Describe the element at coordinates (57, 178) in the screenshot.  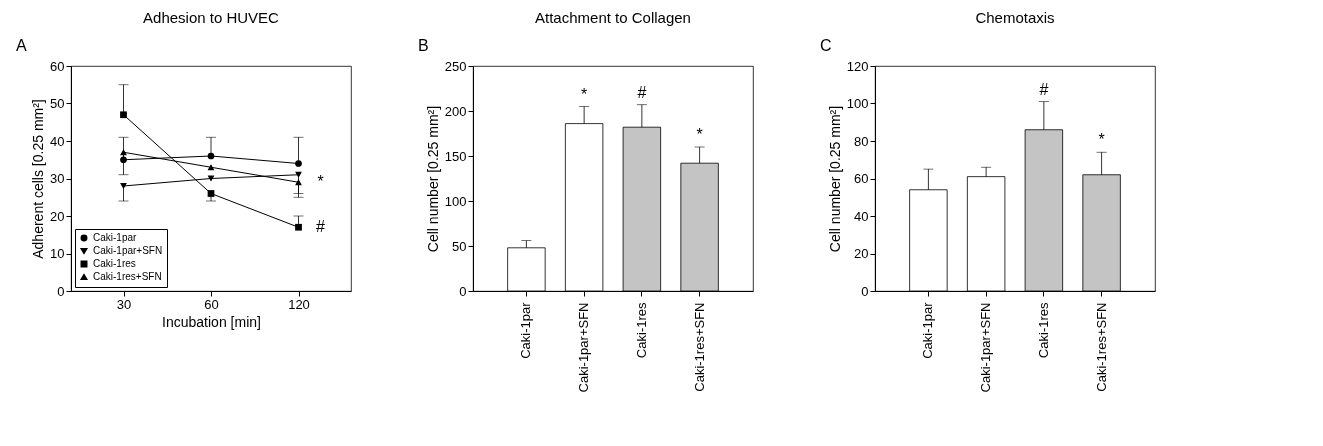
I see `y-tick-label: 30` at that location.